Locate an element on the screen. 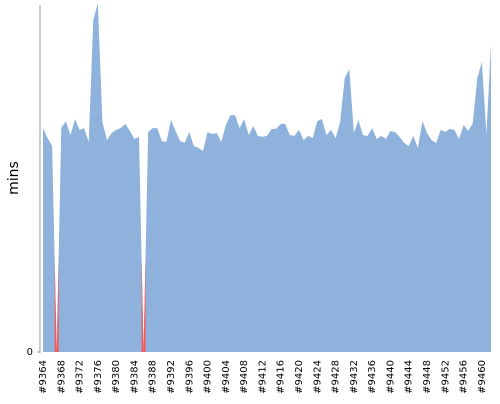 This screenshot has height=404, width=500. x-tick-label: #9424 is located at coordinates (317, 377).